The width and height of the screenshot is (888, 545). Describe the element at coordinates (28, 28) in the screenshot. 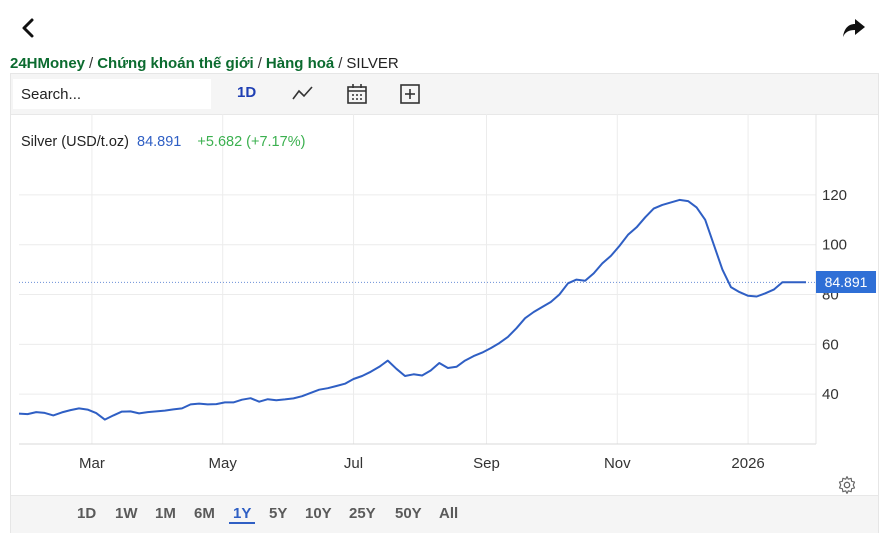

I see `back-arrow-icon` at that location.